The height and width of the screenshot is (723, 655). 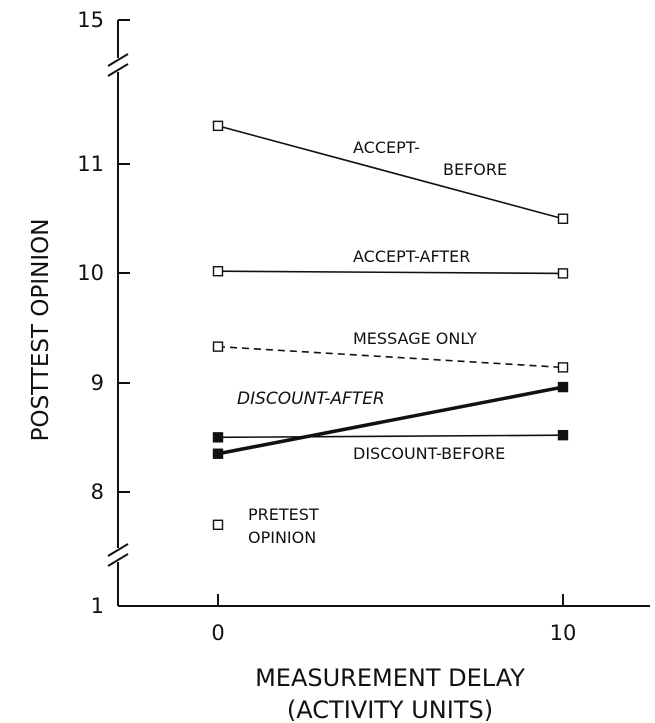 What do you see at coordinates (218, 524) in the screenshot?
I see `point-pretest-opinion` at bounding box center [218, 524].